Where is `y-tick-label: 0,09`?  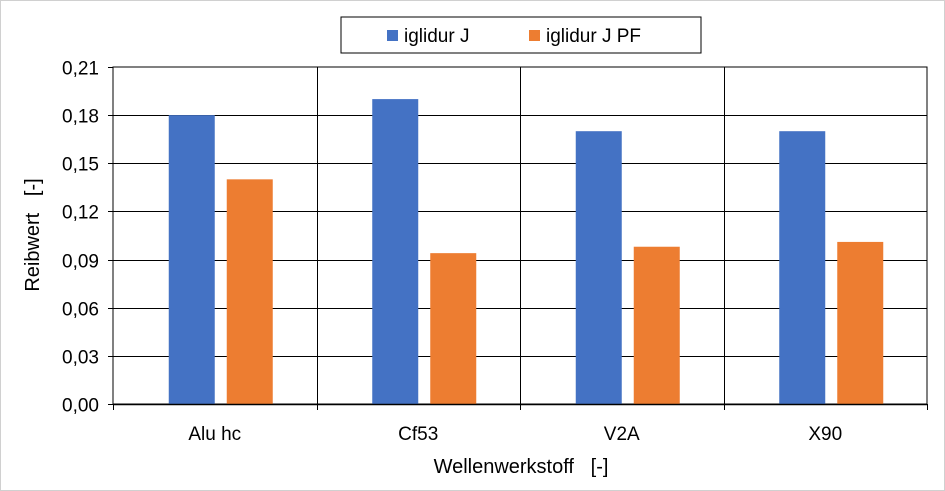
y-tick-label: 0,09 is located at coordinates (80, 262).